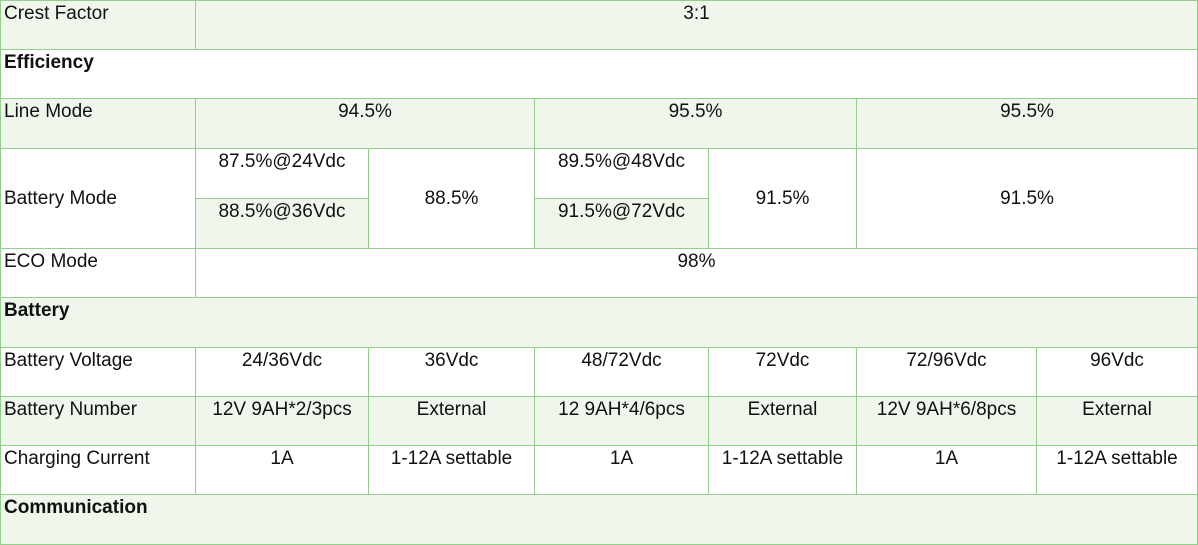  Describe the element at coordinates (599, 322) in the screenshot. I see `section-header: Battery` at that location.